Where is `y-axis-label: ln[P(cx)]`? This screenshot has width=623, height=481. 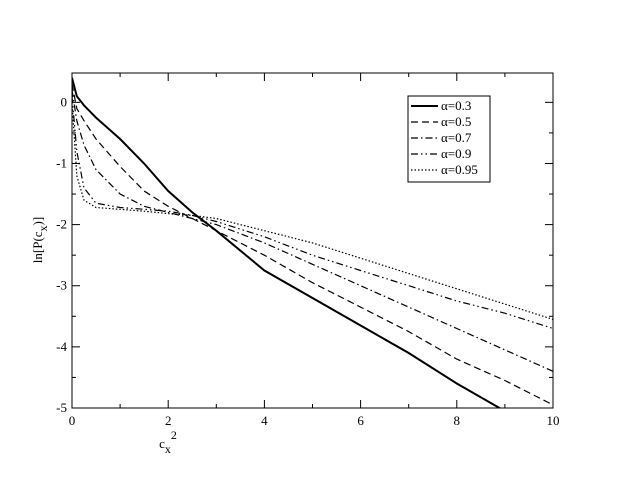 y-axis-label: ln[P(cx)] is located at coordinates (40, 240).